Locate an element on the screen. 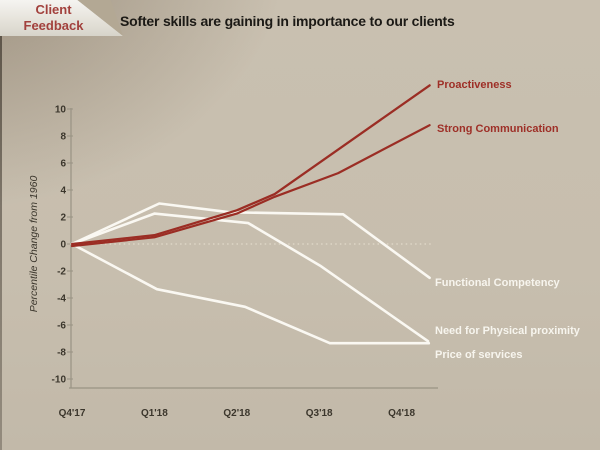 The image size is (600, 450). series-label-price-of-services: Price of services is located at coordinates (478, 355).